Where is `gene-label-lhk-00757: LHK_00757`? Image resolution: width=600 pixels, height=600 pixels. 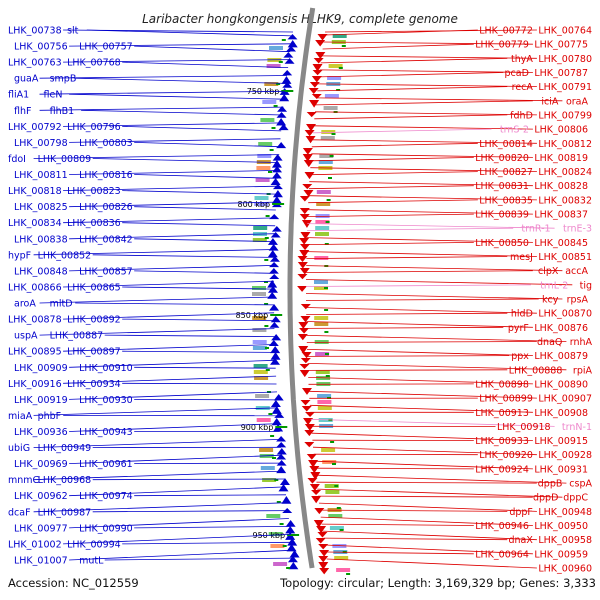
gene-label-lhk-00757: LHK_00757 is located at coordinates (106, 47).